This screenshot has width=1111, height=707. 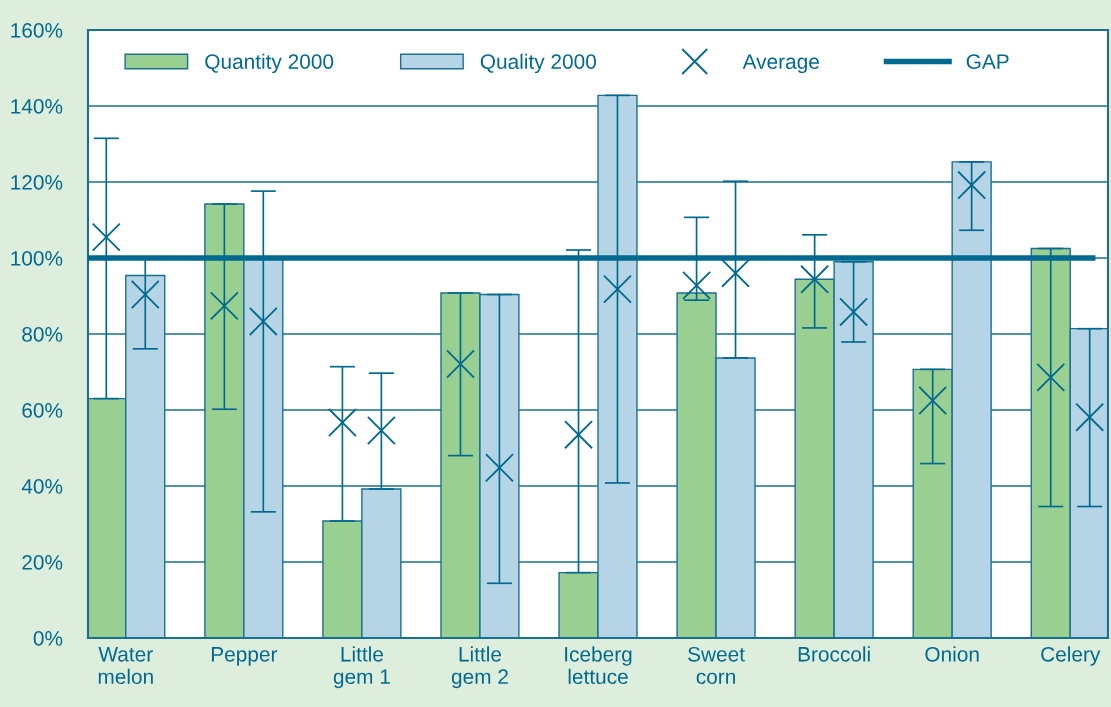 What do you see at coordinates (479, 667) in the screenshot?
I see `x-tick-label: Little gem 2` at bounding box center [479, 667].